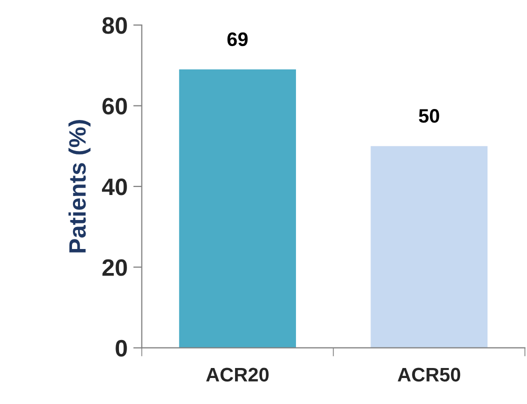 The height and width of the screenshot is (404, 527). What do you see at coordinates (237, 39) in the screenshot?
I see `data-label: 69` at bounding box center [237, 39].